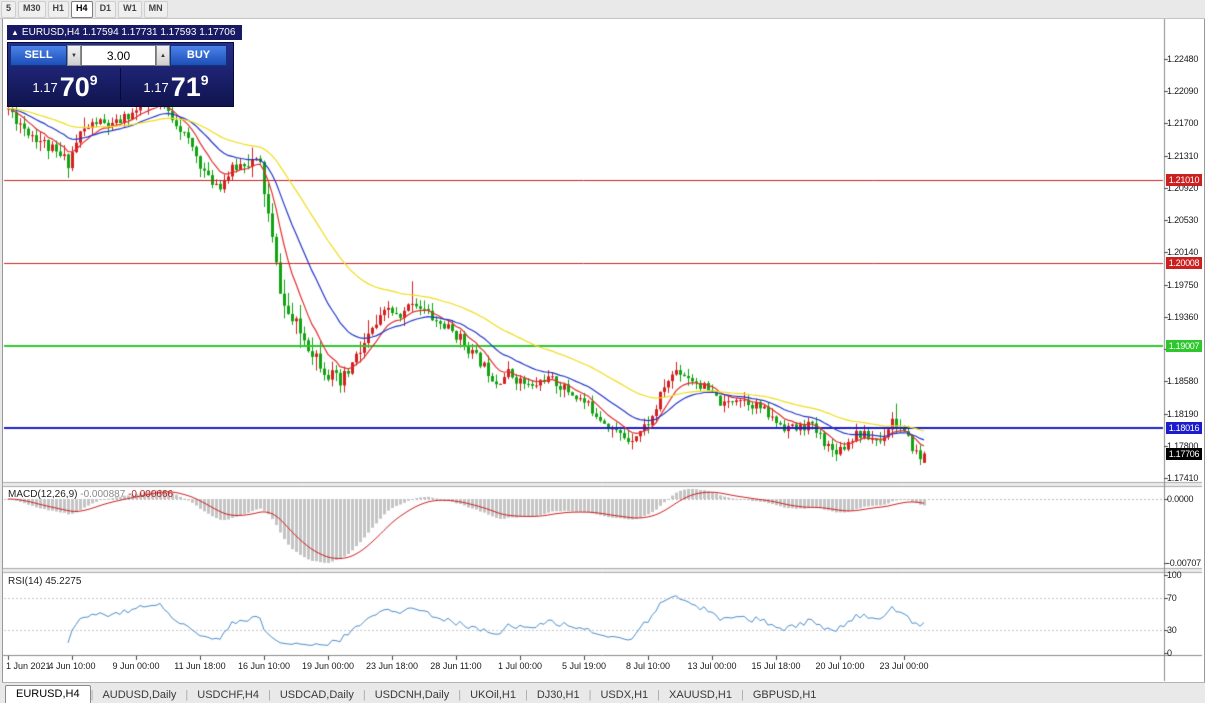 Image resolution: width=1205 pixels, height=703 pixels. I want to click on timeframe-toolbar: 5 M30 H1 H4 D1 W1 MN, so click(602, 9).